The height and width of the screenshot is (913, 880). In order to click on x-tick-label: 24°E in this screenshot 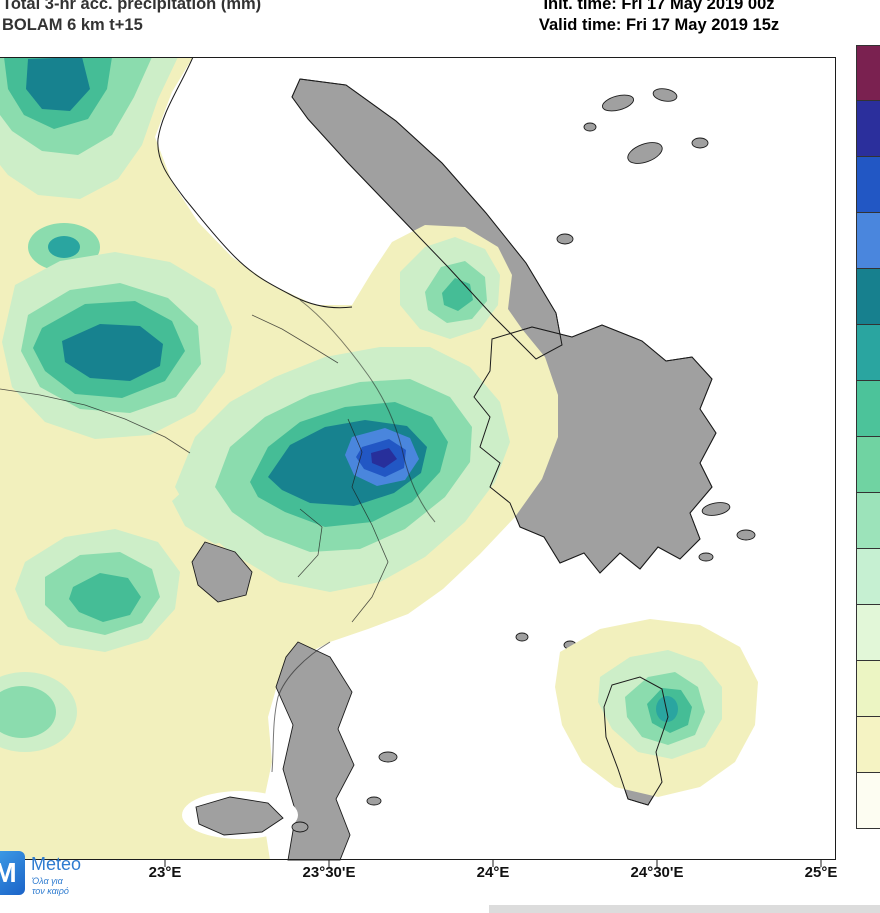, I will do `click(493, 872)`.